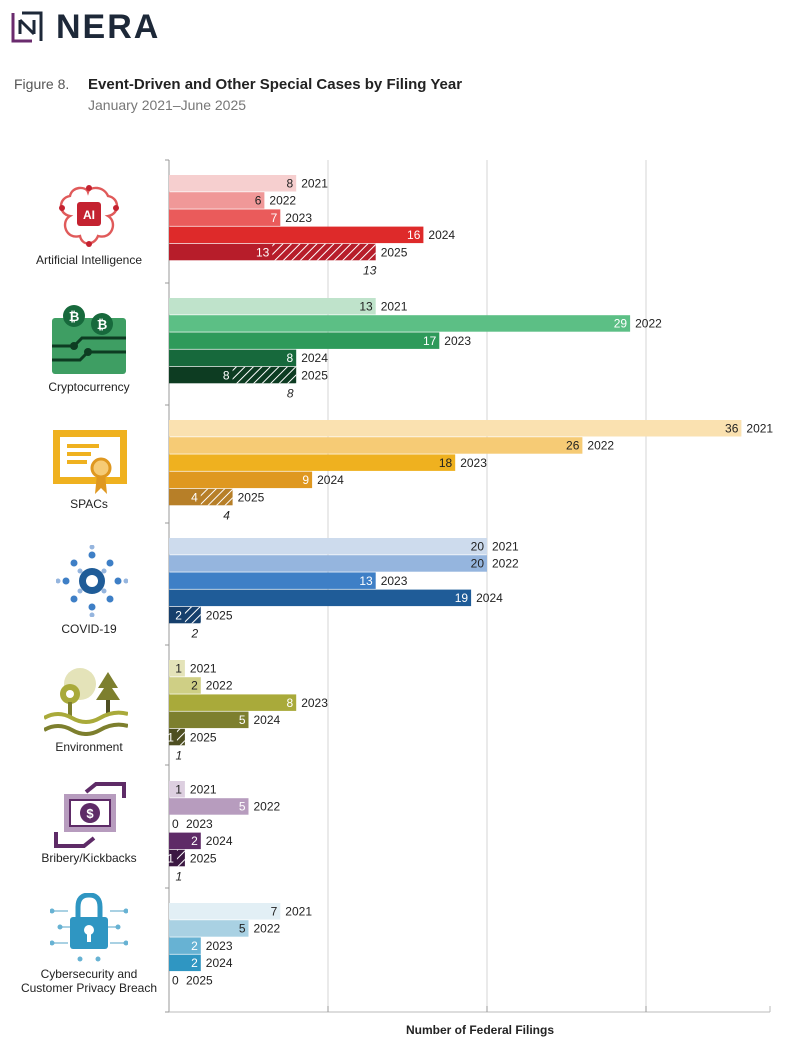 This screenshot has width=794, height=1052. What do you see at coordinates (167, 105) in the screenshot?
I see `figure-subtitle: January 2021–June 2025` at bounding box center [167, 105].